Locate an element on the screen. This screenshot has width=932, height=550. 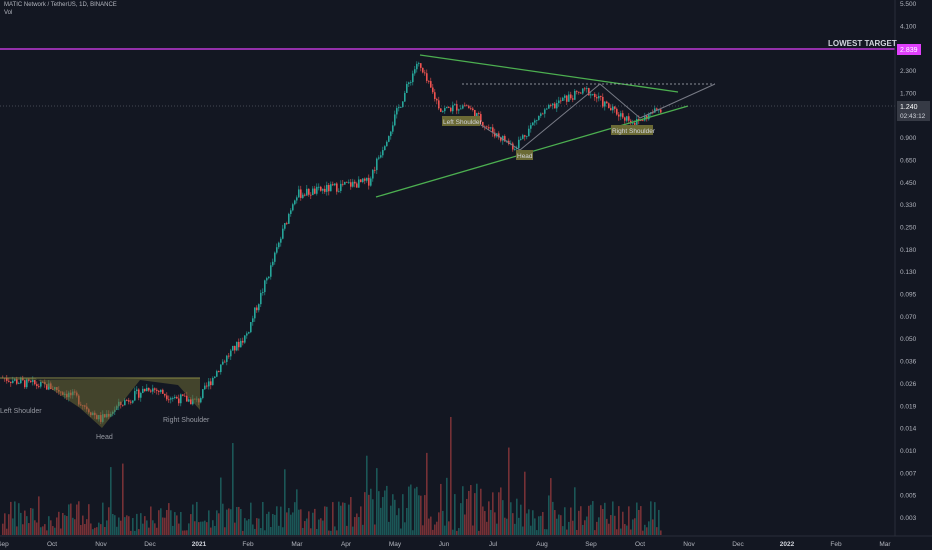
x-tick-label: Apr is located at coordinates (346, 544).